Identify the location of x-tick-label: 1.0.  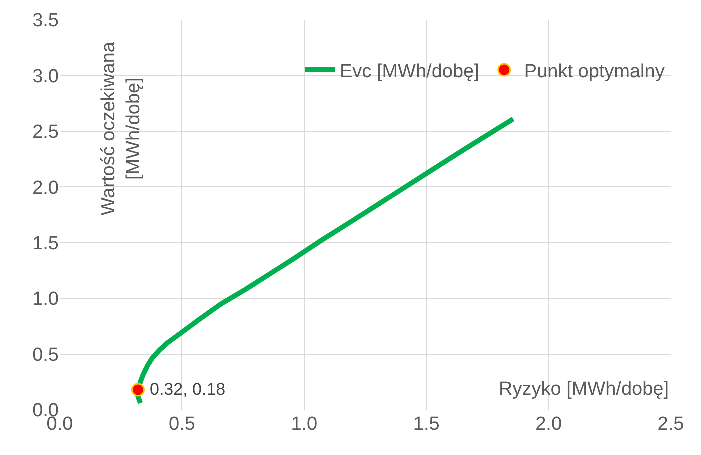
(304, 424).